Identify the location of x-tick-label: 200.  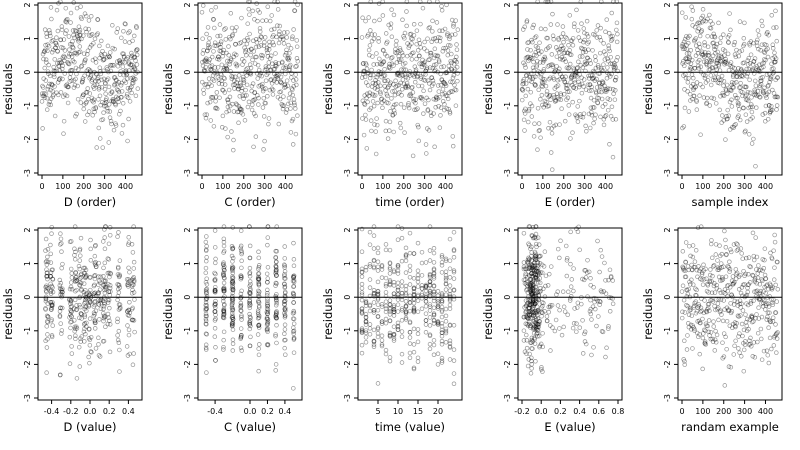
(403, 186).